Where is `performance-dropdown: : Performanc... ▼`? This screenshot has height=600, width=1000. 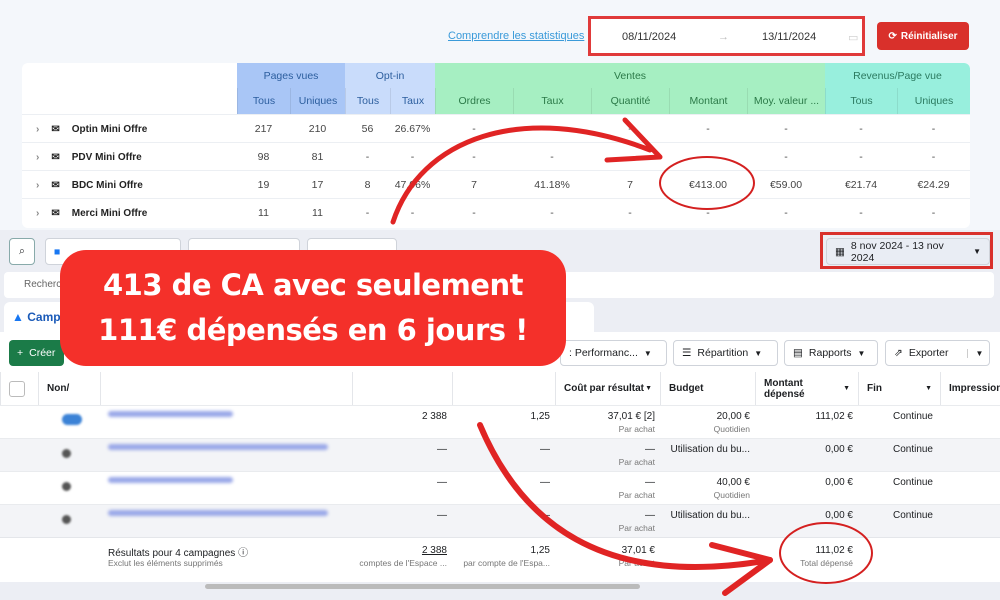
performance-dropdown: : Performanc... ▼ is located at coordinates (613, 353).